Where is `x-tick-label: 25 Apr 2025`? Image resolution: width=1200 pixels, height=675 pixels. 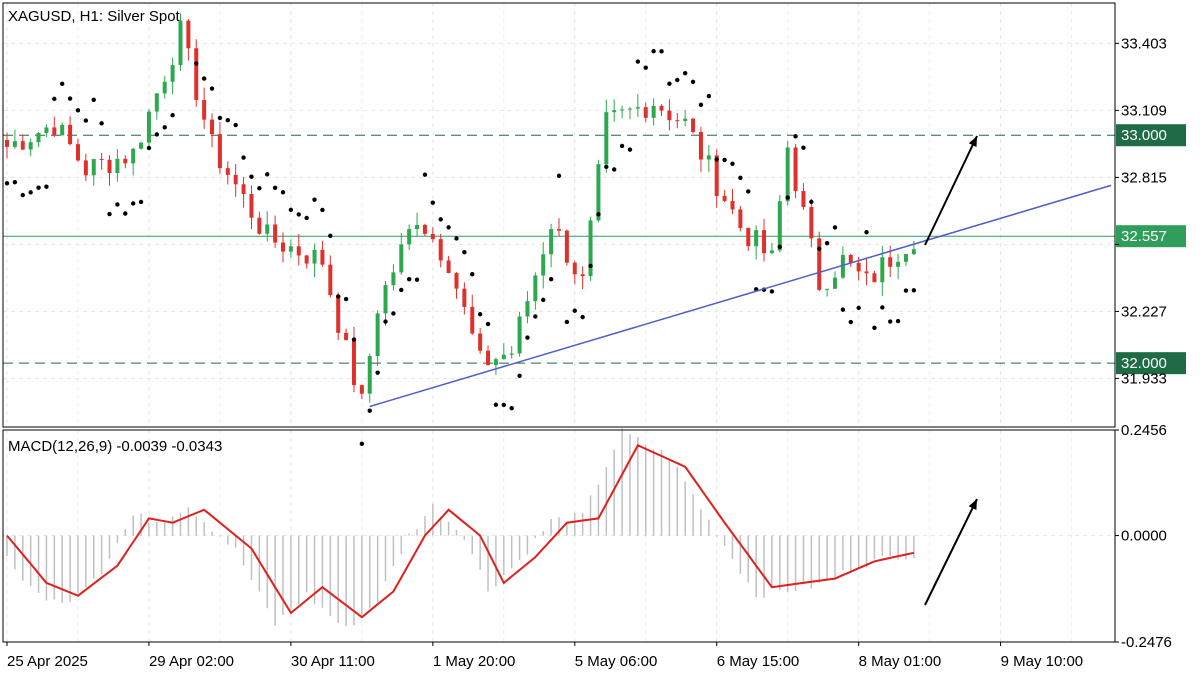
x-tick-label: 25 Apr 2025 is located at coordinates (47, 661).